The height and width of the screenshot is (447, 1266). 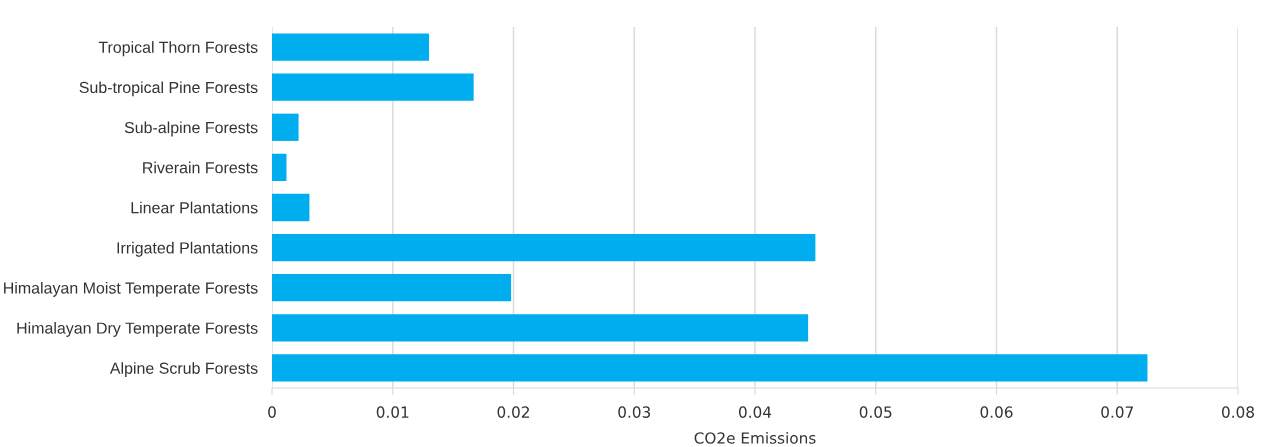 What do you see at coordinates (194, 207) in the screenshot?
I see `y-tick-label: Linear Plantations` at bounding box center [194, 207].